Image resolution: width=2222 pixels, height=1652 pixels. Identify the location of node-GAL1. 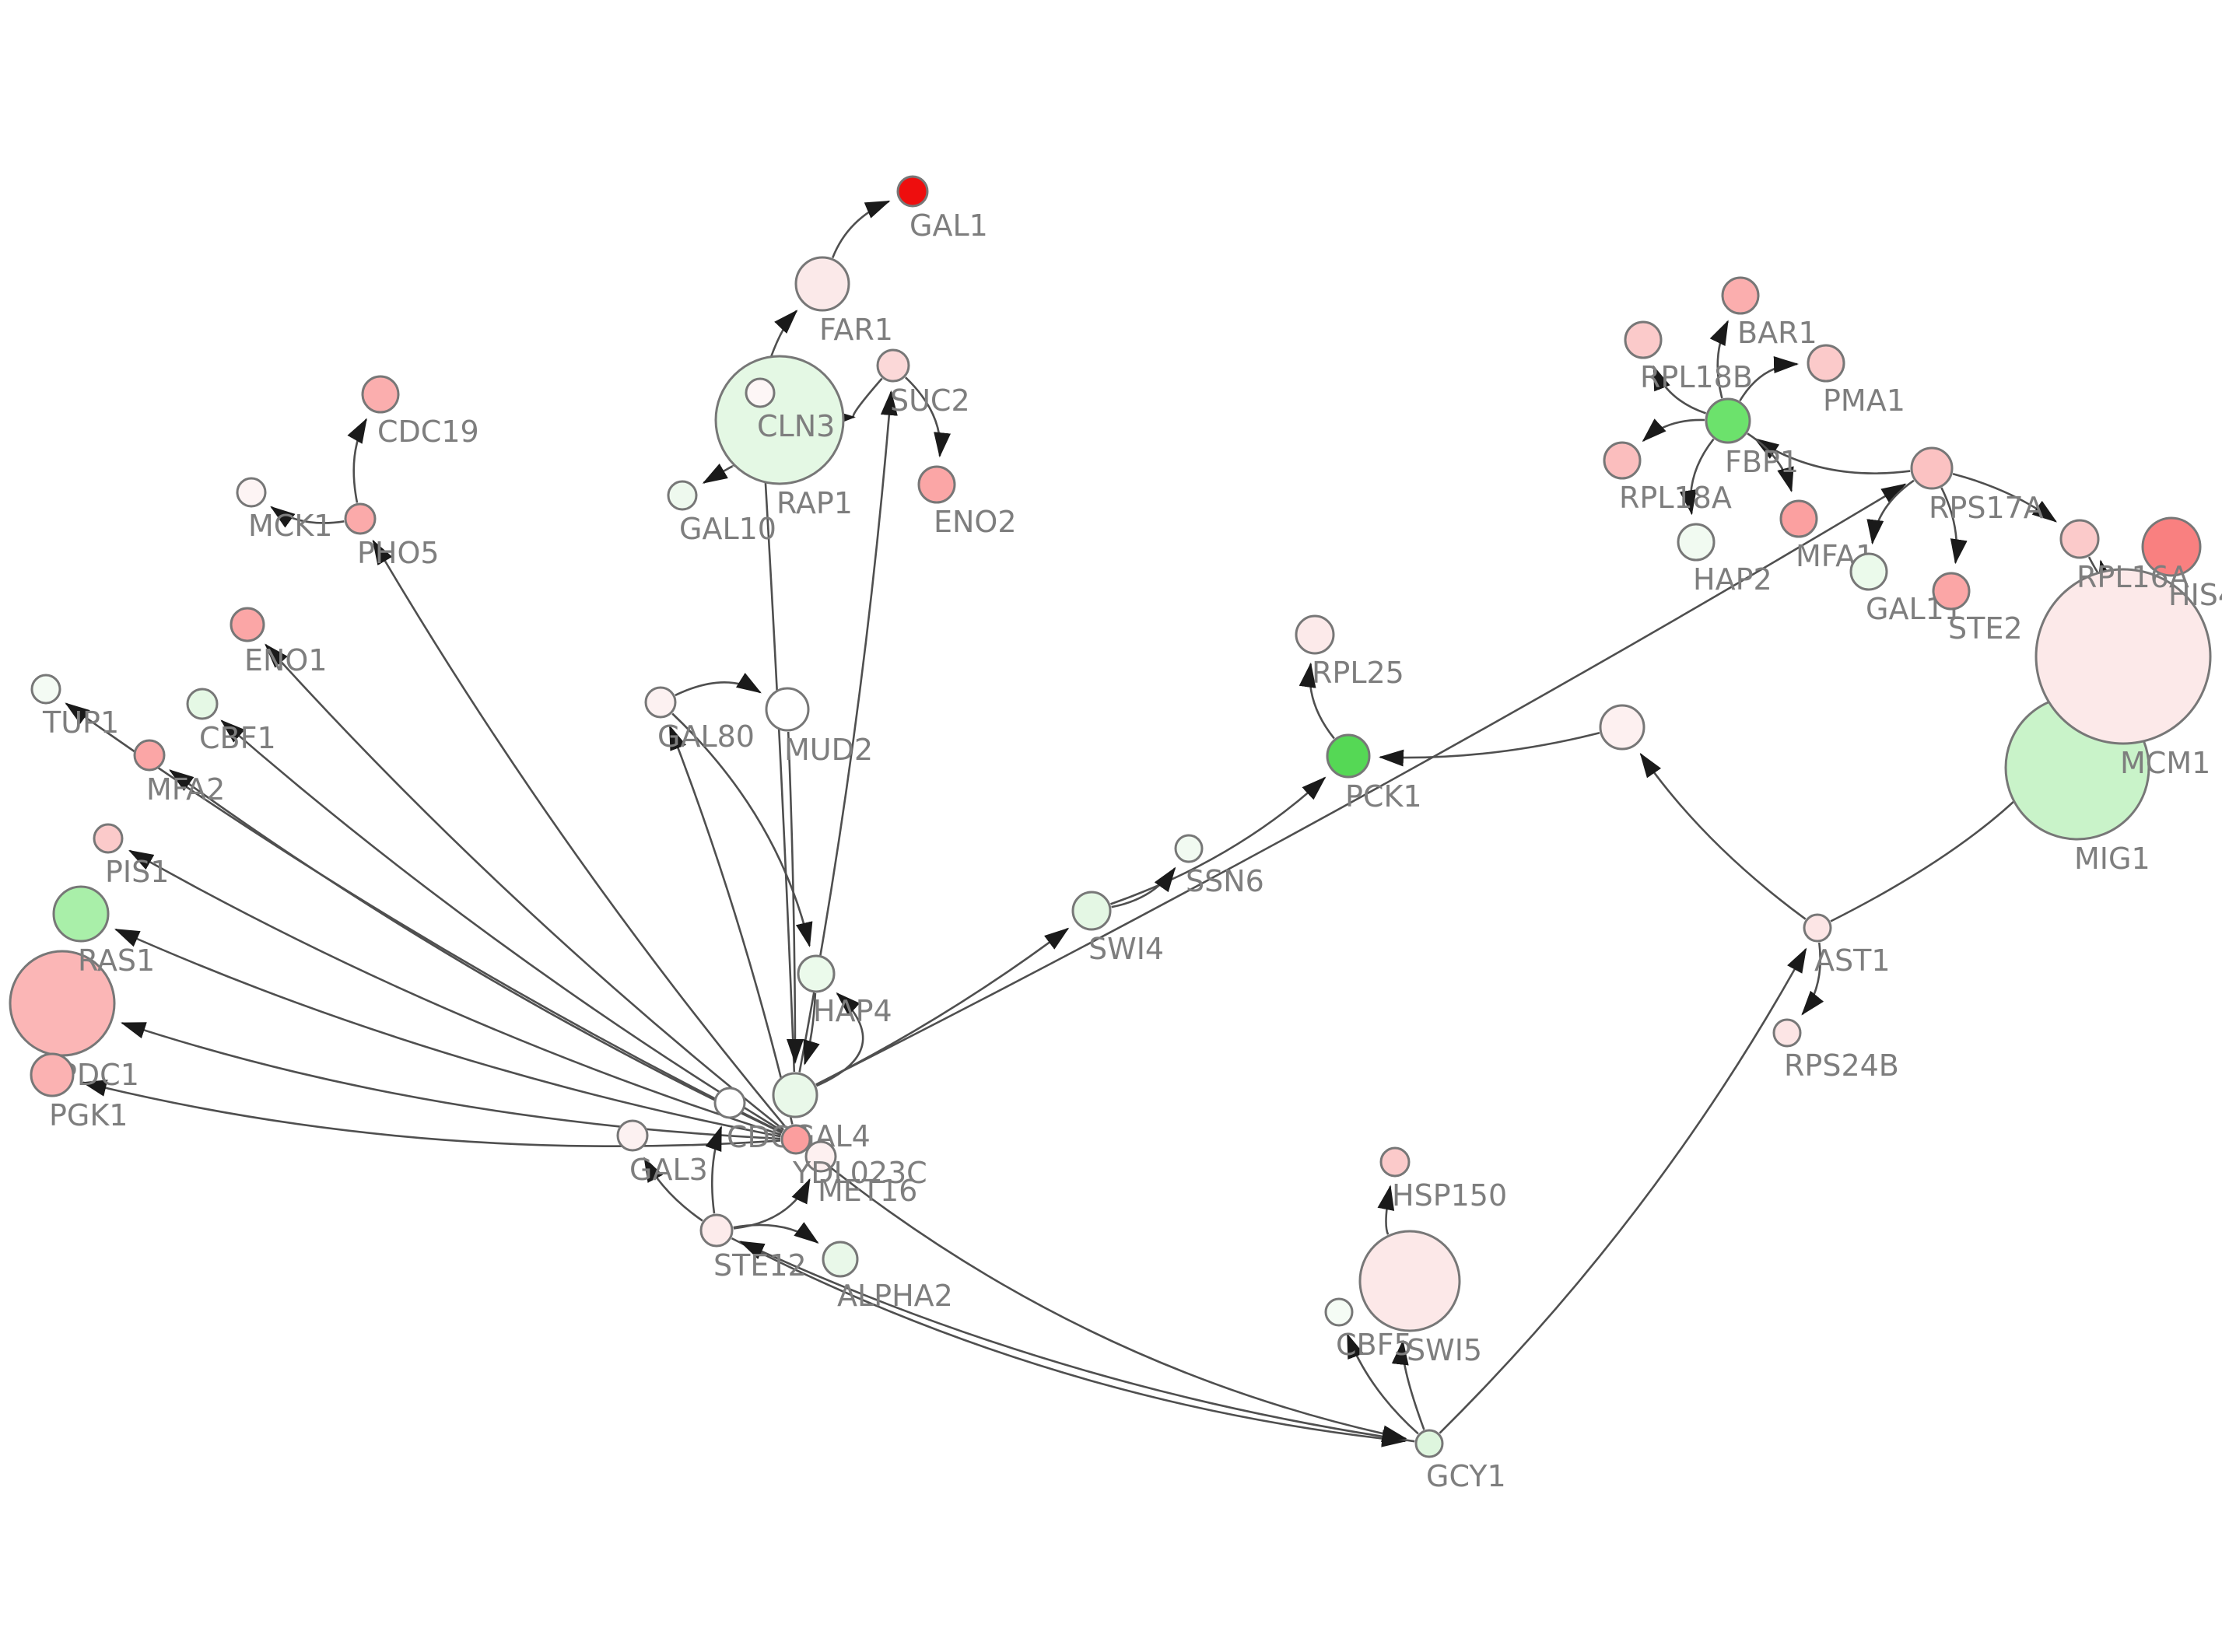
(912, 191).